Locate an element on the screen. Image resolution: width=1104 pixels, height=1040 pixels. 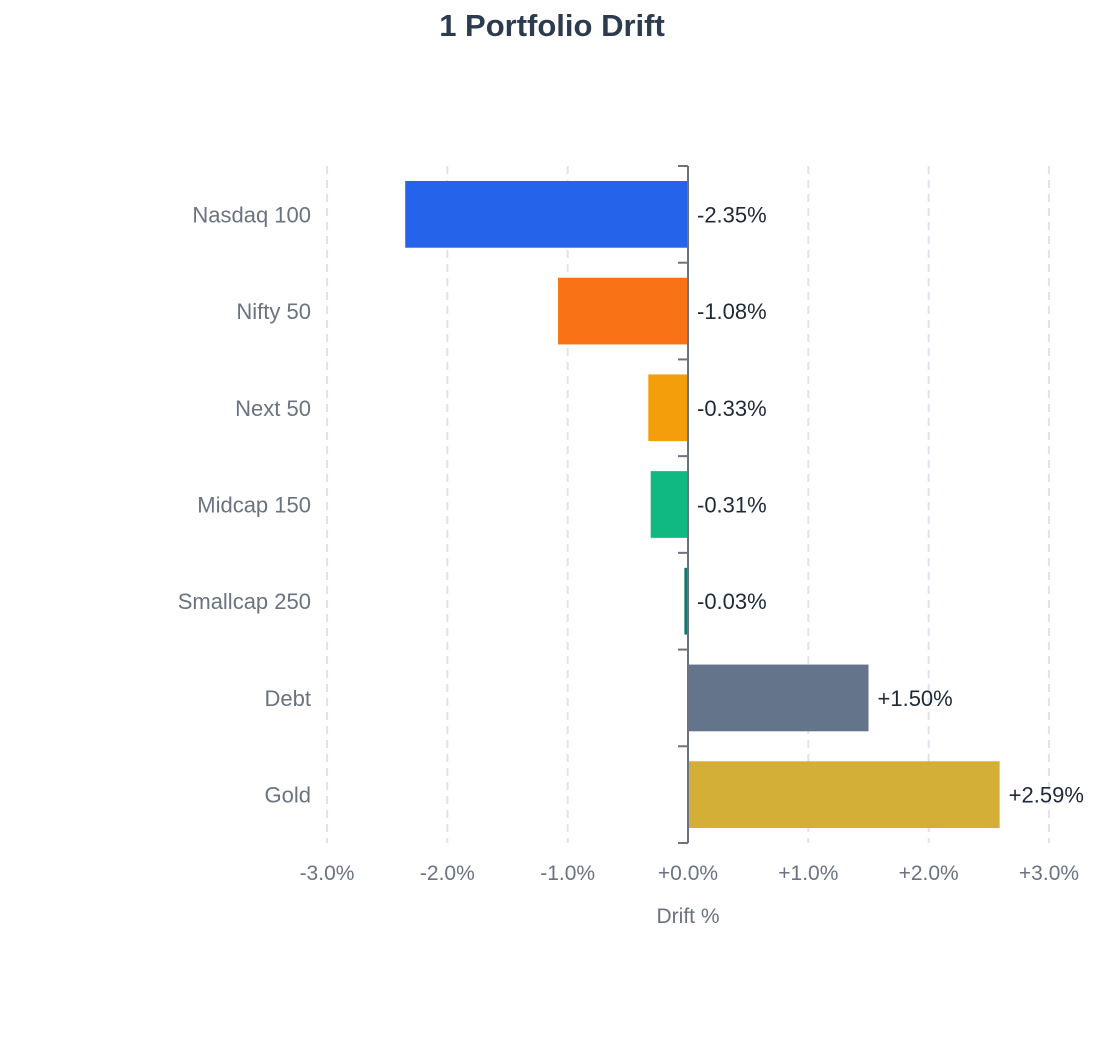
x-tick-label: +3.0% is located at coordinates (1049, 873).